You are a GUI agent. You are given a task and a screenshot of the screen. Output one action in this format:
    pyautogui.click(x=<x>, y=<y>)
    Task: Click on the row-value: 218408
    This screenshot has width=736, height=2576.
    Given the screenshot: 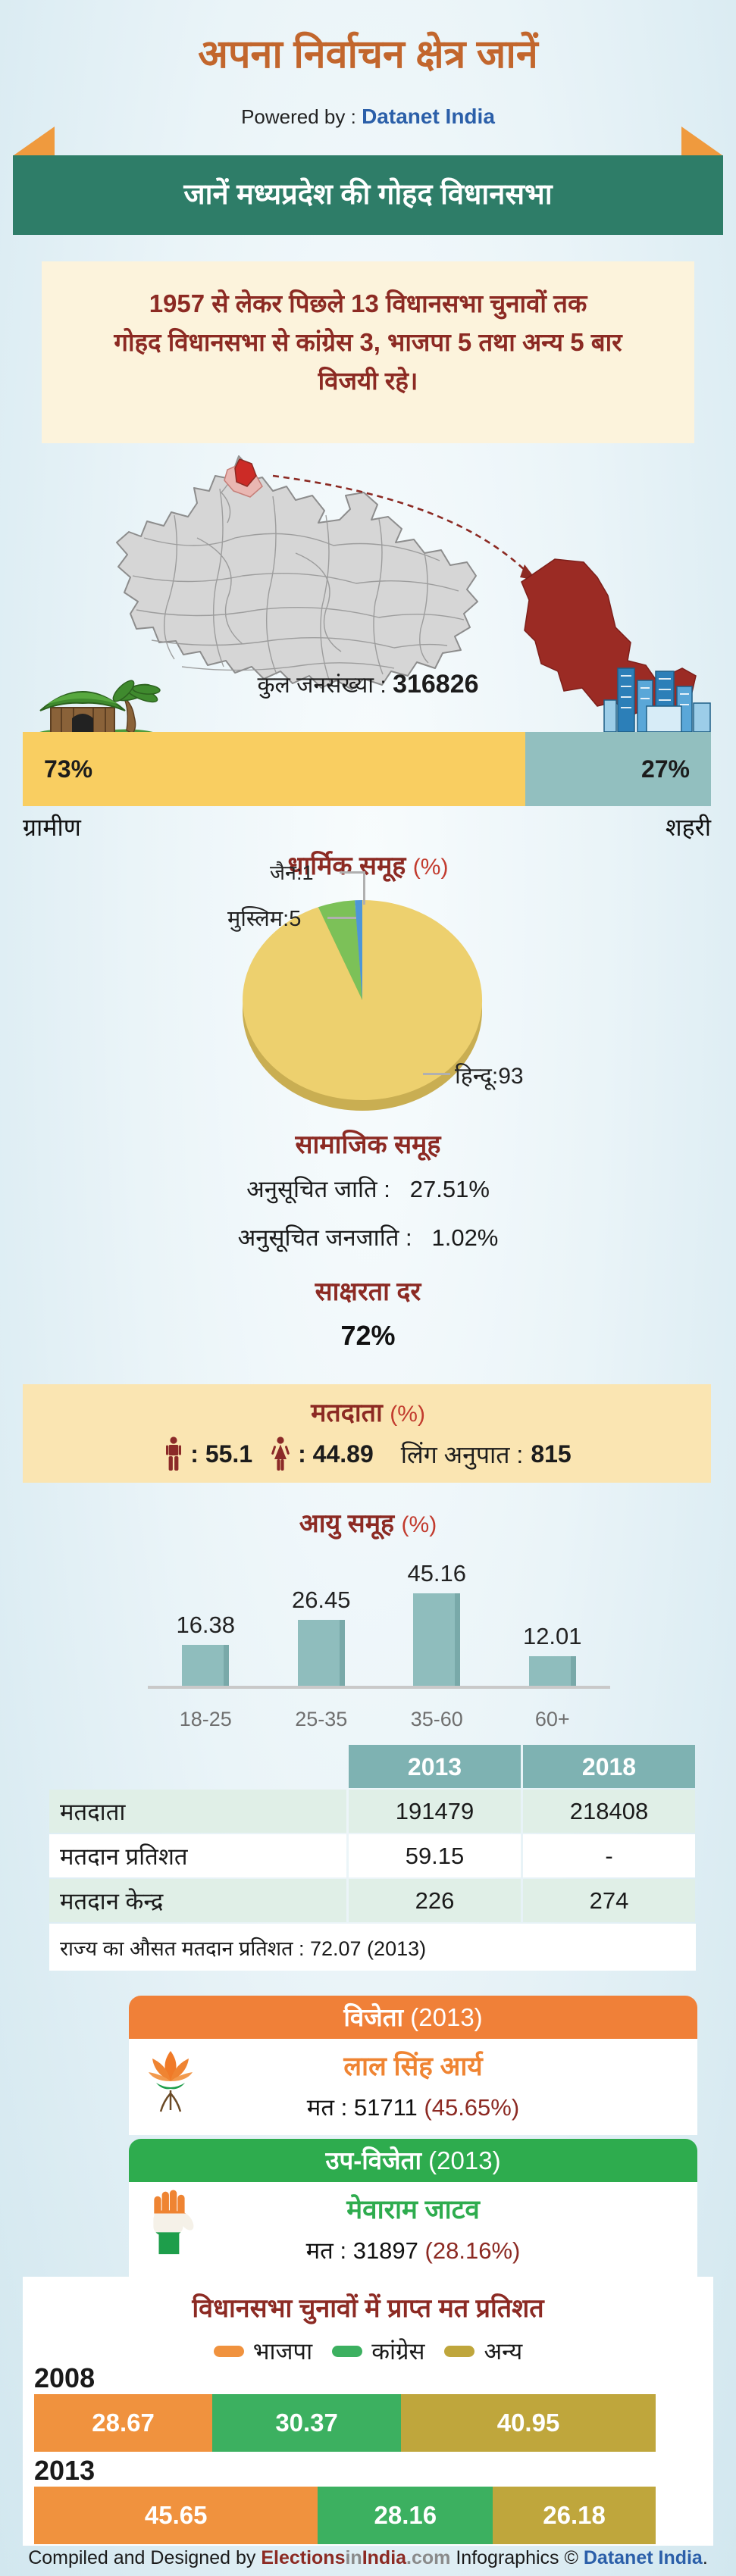 What is the action you would take?
    pyautogui.click(x=609, y=1811)
    